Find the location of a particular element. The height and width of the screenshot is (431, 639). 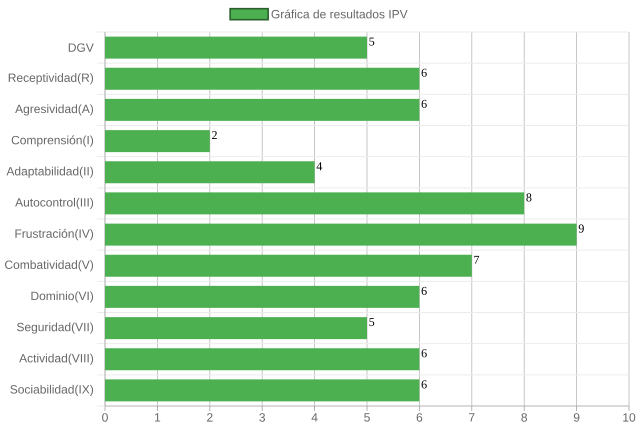

legend-label: Gráfica de resultados IPV is located at coordinates (340, 13).